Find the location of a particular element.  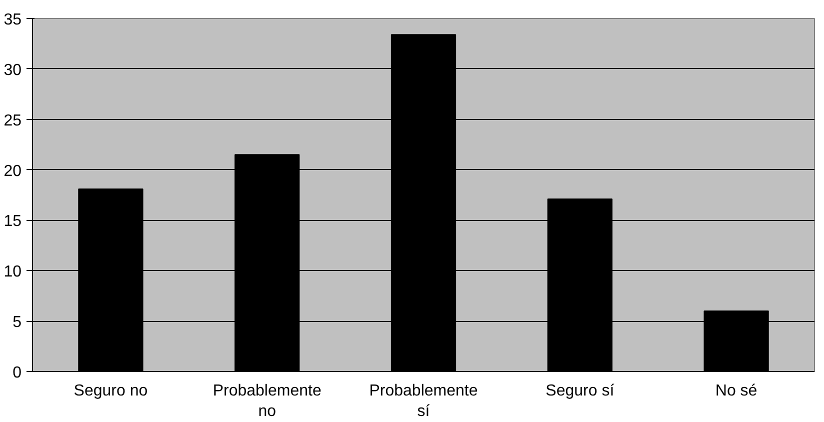

y-tick-label: 25 is located at coordinates (13, 121).